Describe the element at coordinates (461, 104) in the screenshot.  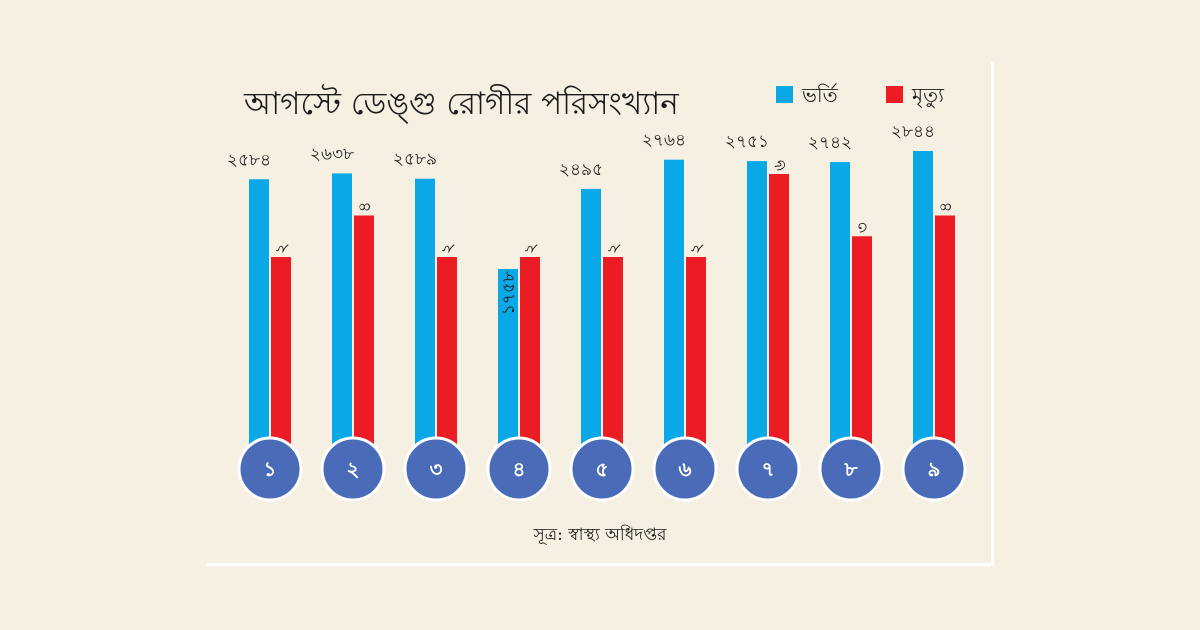
I see `chart-title: আগস্টে ডেঙ্গু রোগীর পরিসংখ্যান` at that location.